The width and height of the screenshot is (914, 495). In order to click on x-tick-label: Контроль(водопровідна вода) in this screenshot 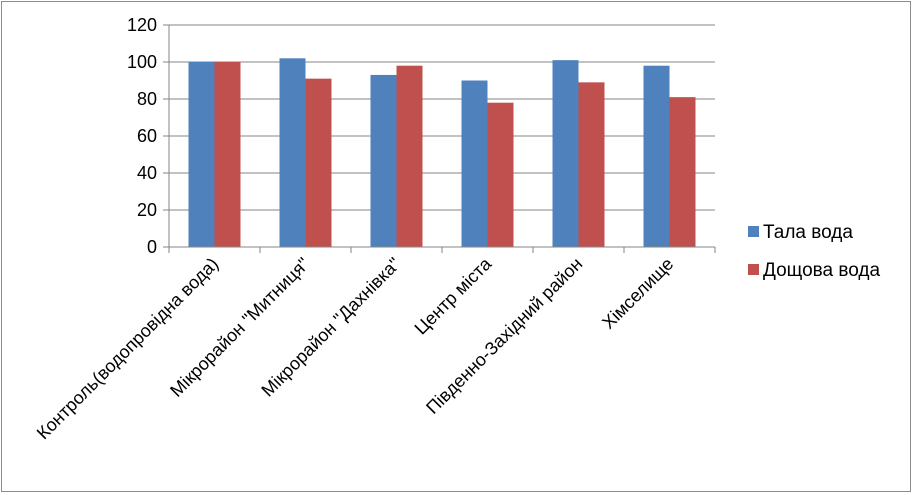, I will do `click(127, 348)`.